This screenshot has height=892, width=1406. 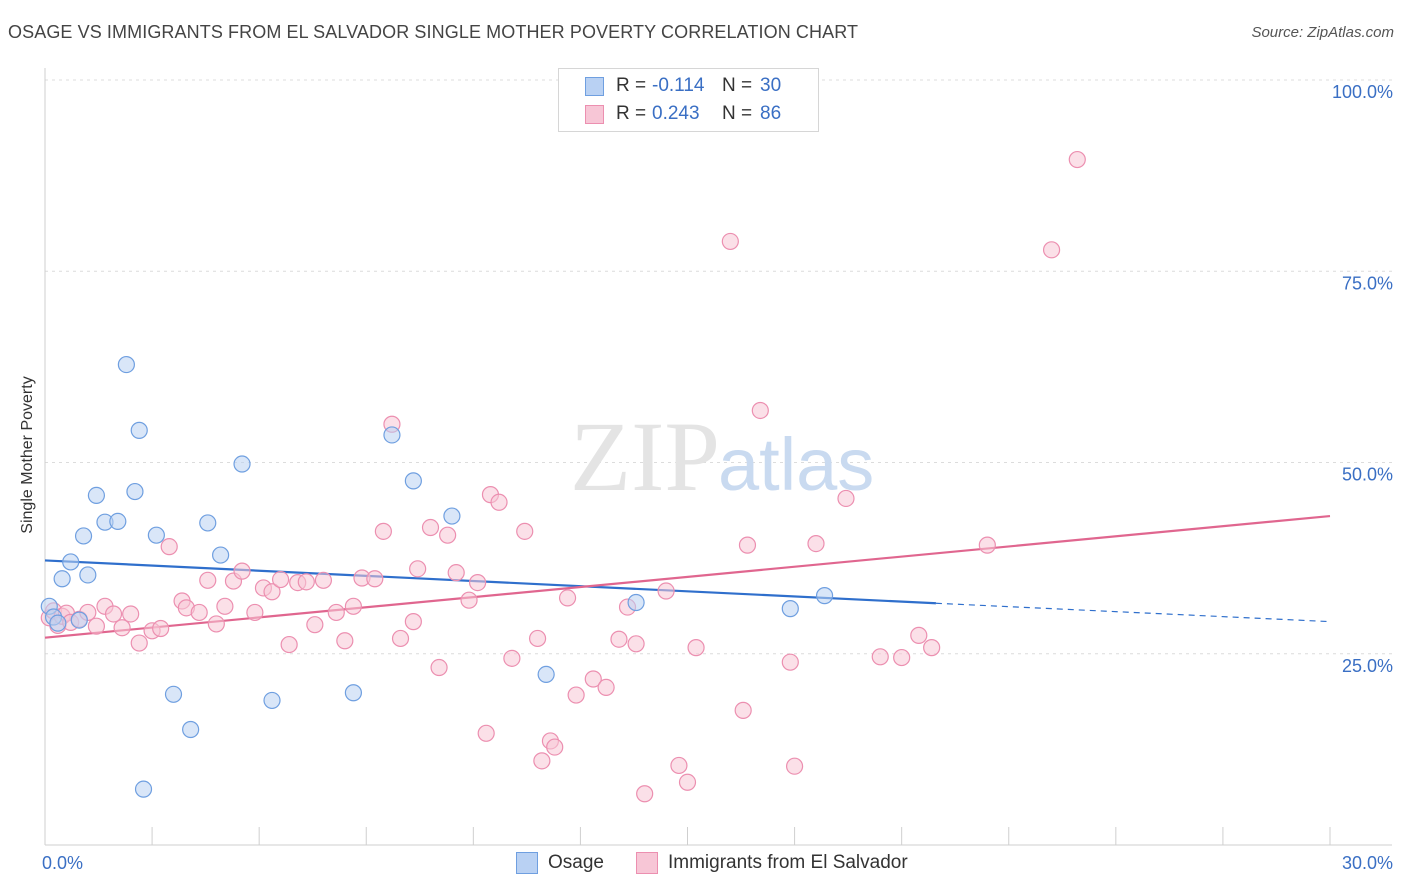 I want to click on n-value: 86, so click(x=771, y=113).